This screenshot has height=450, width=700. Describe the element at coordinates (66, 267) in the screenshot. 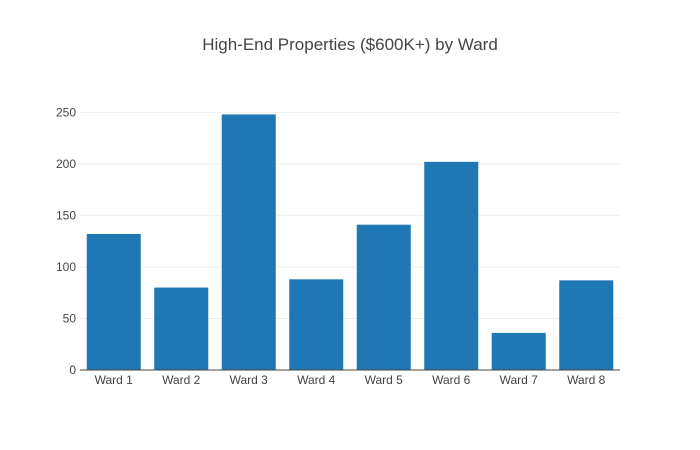

I see `y-tick-label: 100` at that location.